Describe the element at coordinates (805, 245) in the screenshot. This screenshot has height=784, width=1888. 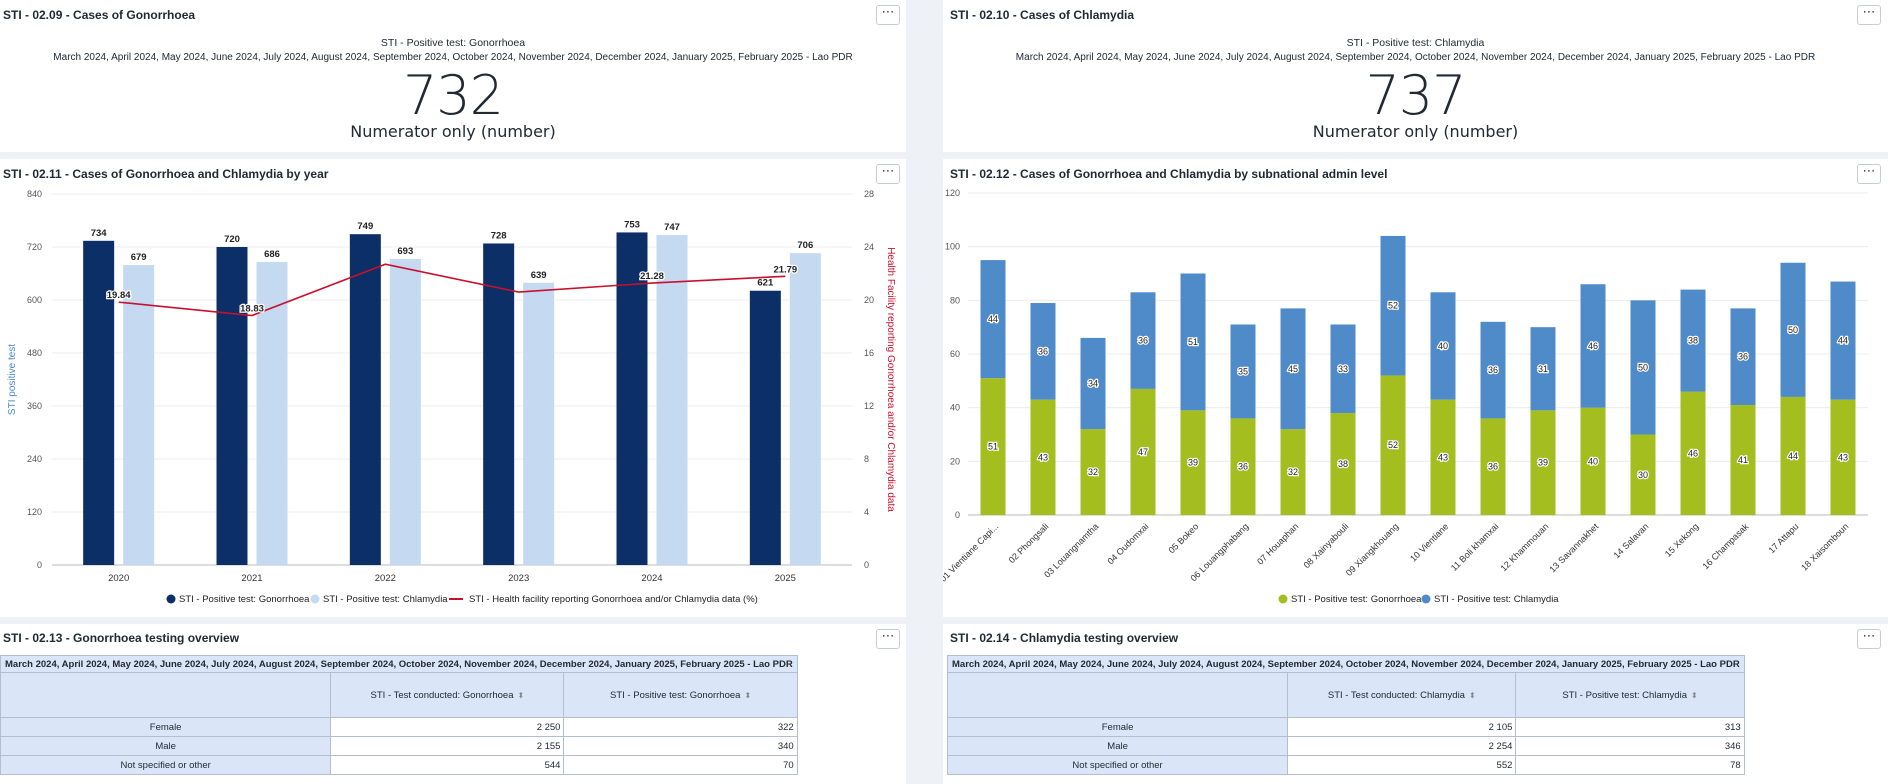
I see `data-label: 706` at that location.